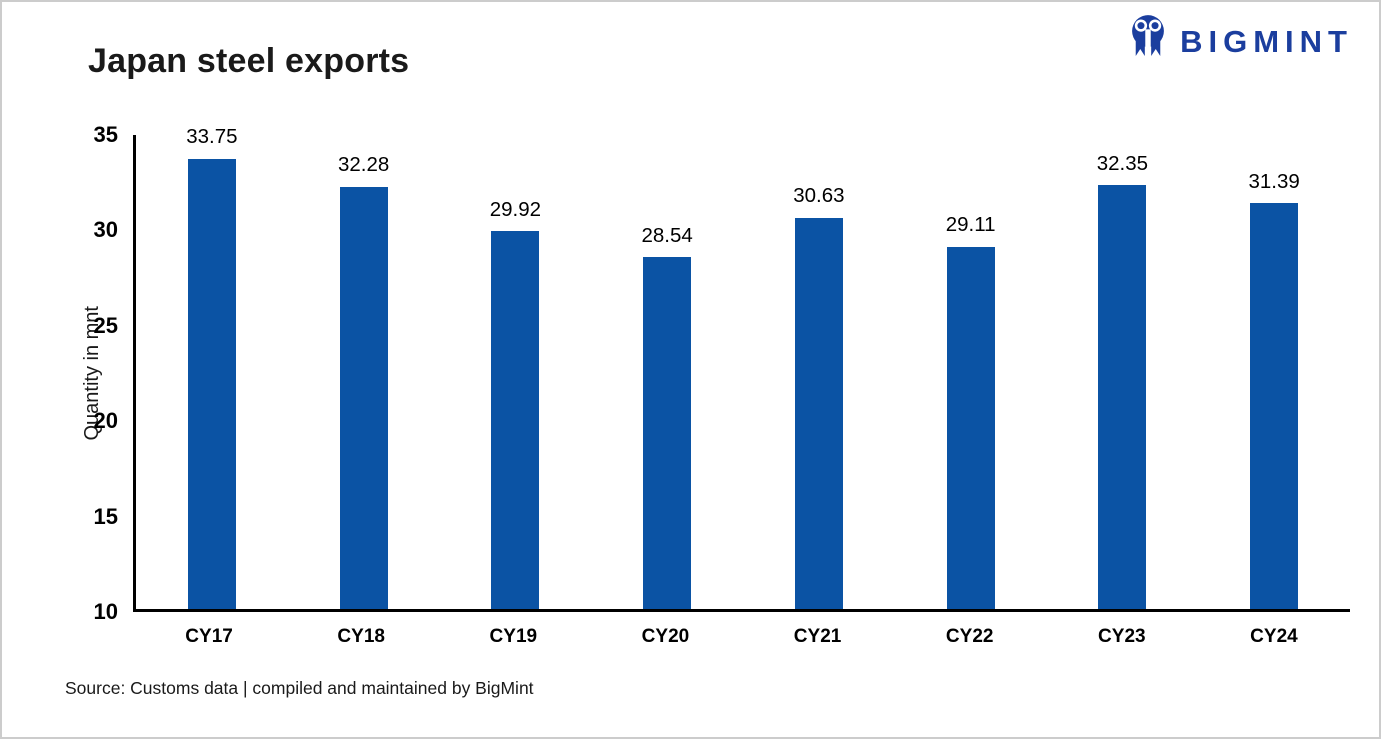 This screenshot has width=1381, height=739. What do you see at coordinates (105, 611) in the screenshot?
I see `y-tick-label: 10` at bounding box center [105, 611].